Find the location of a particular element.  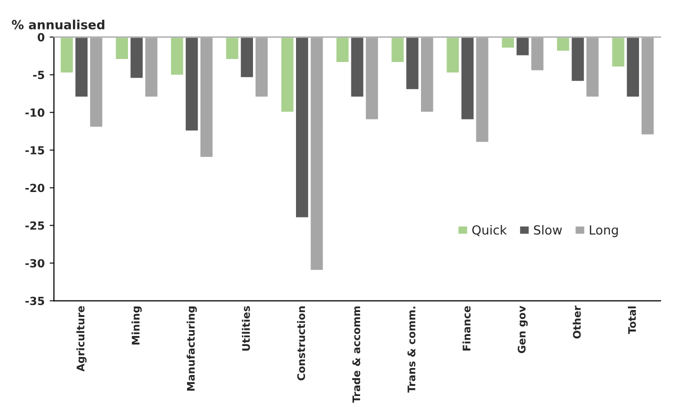

legend-label: Long is located at coordinates (604, 231).